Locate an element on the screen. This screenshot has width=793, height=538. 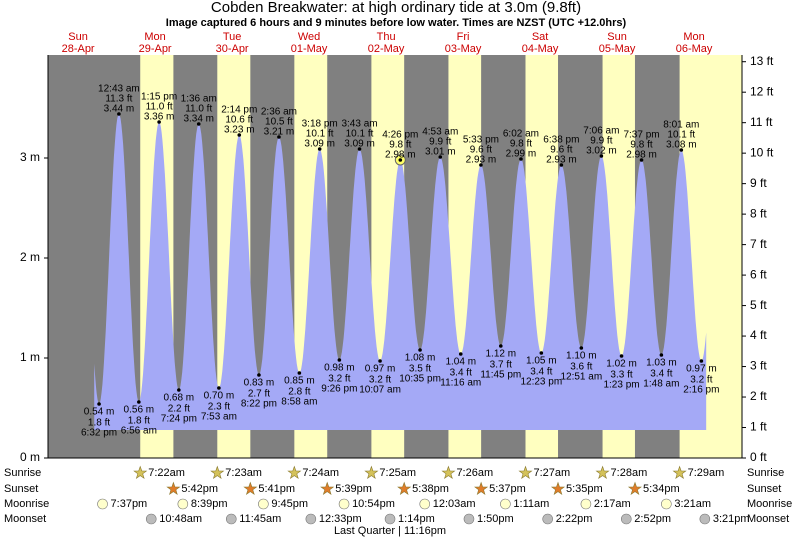
tide-label: 7:37 pm is located at coordinates (641, 135).